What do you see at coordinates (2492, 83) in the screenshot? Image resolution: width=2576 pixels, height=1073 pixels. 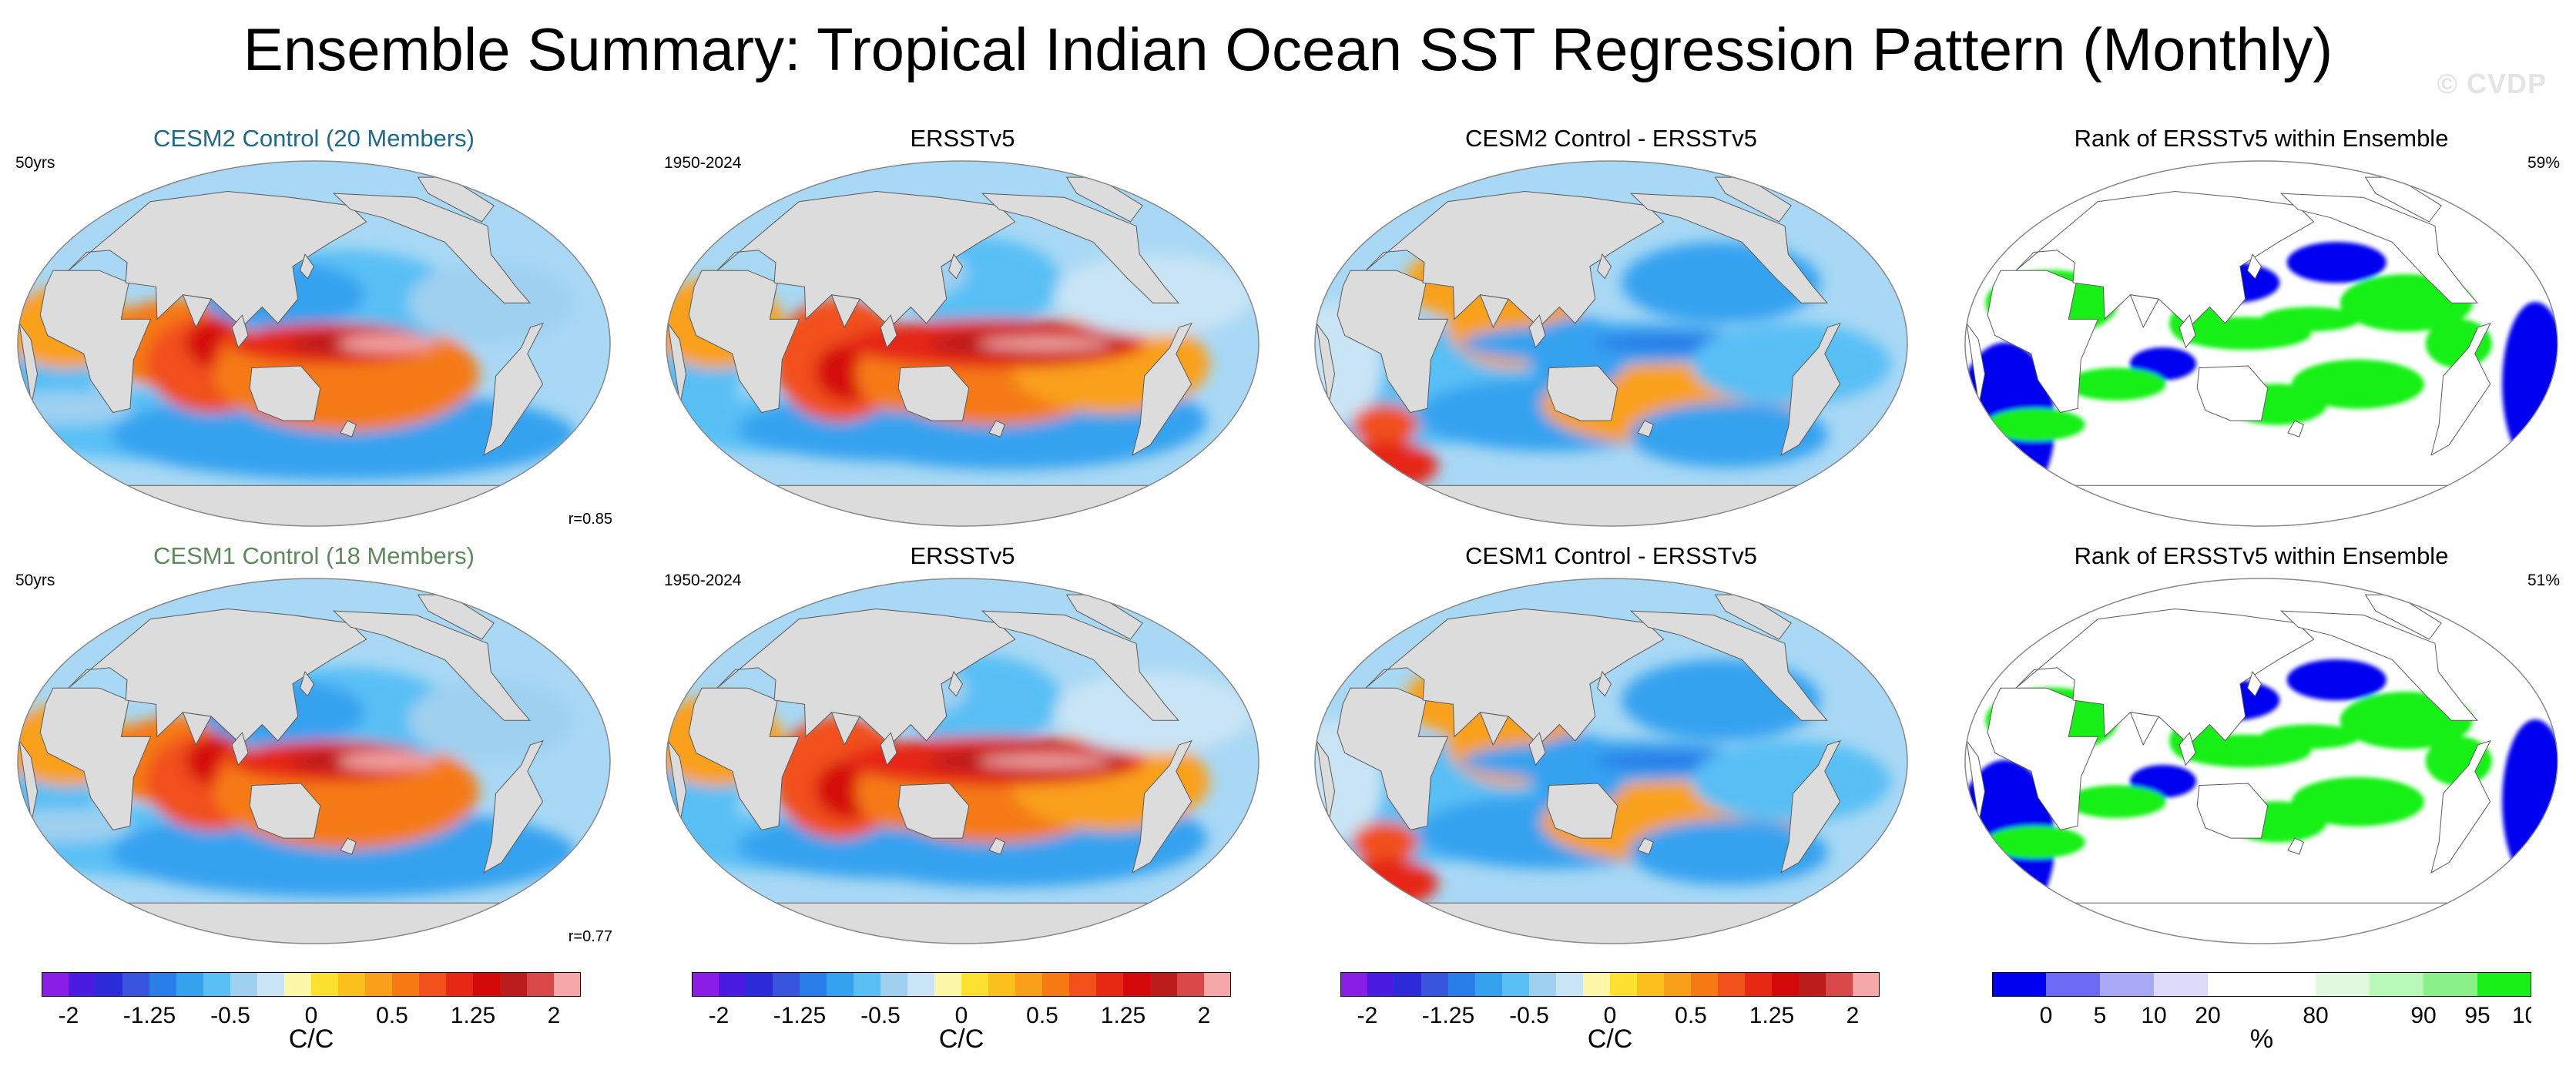 I see `cvdp-watermark: © CVDP` at bounding box center [2492, 83].